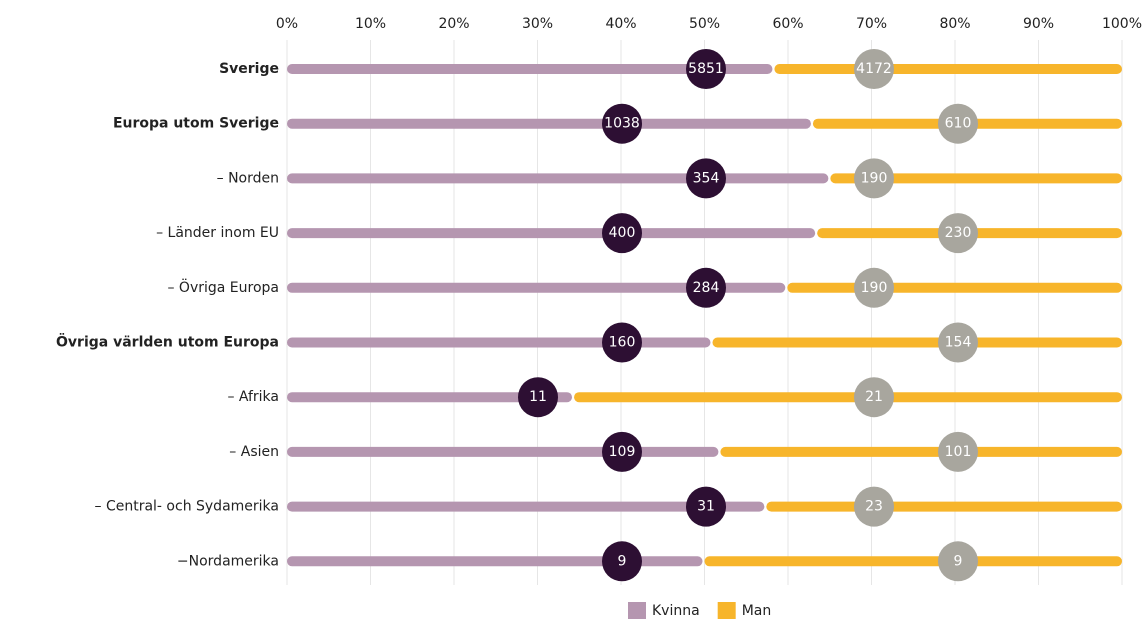 The height and width of the screenshot is (623, 1148). What do you see at coordinates (370, 24) in the screenshot?
I see `x-tick-label: 10%` at bounding box center [370, 24].